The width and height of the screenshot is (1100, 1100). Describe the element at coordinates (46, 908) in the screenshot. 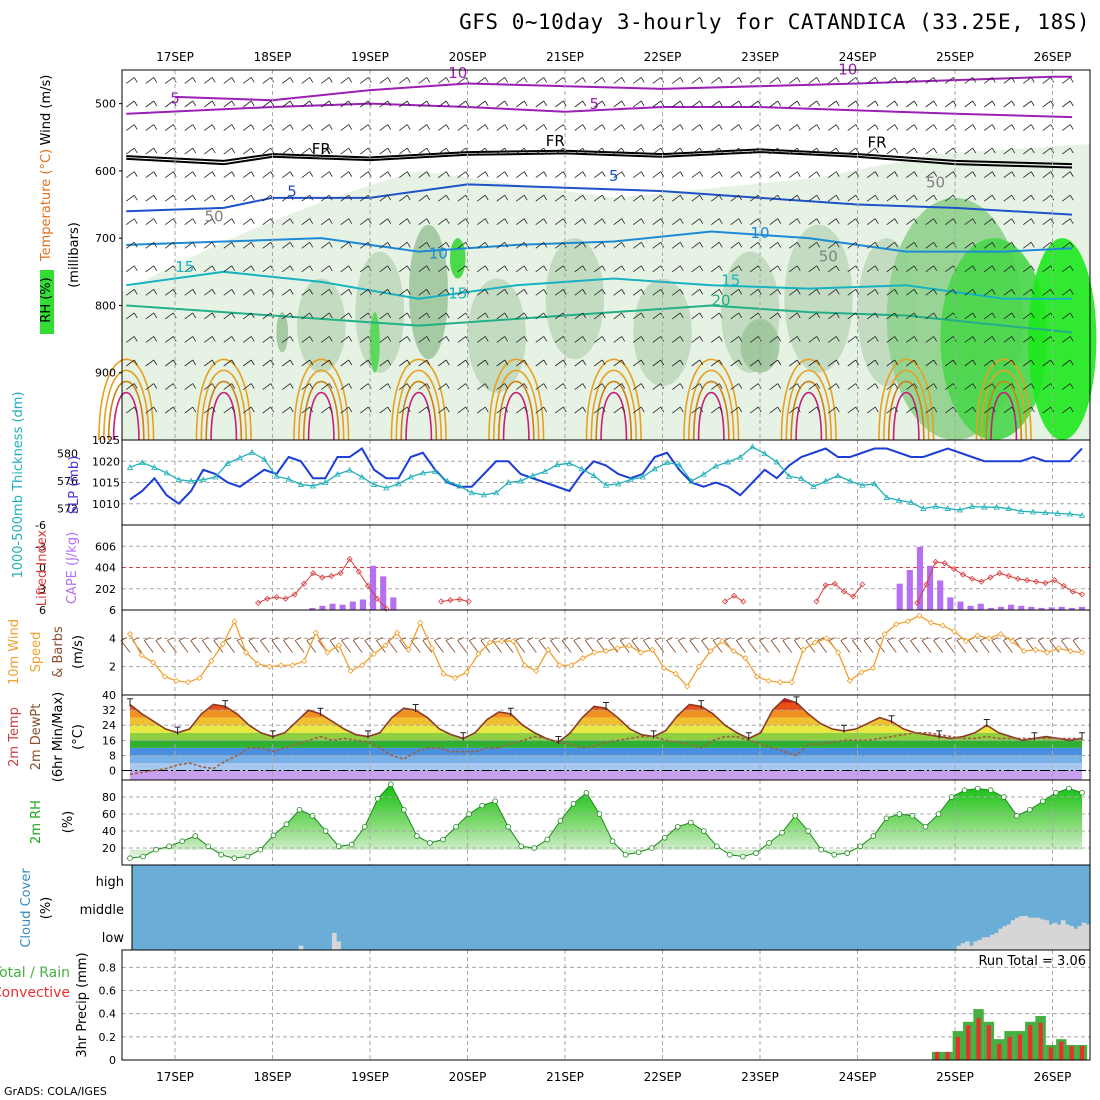

I see `axis-label-cloud-percent: (%)` at that location.